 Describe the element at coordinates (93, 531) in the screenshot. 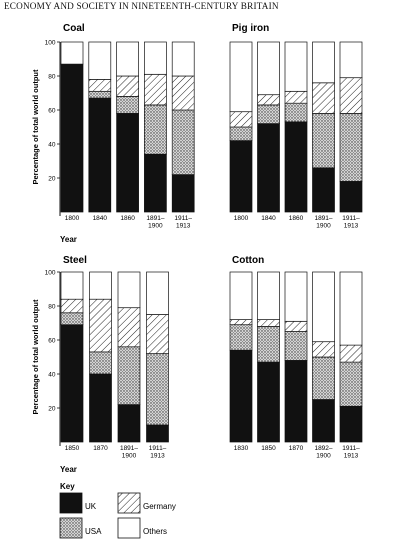

I see `key-label: USA` at that location.